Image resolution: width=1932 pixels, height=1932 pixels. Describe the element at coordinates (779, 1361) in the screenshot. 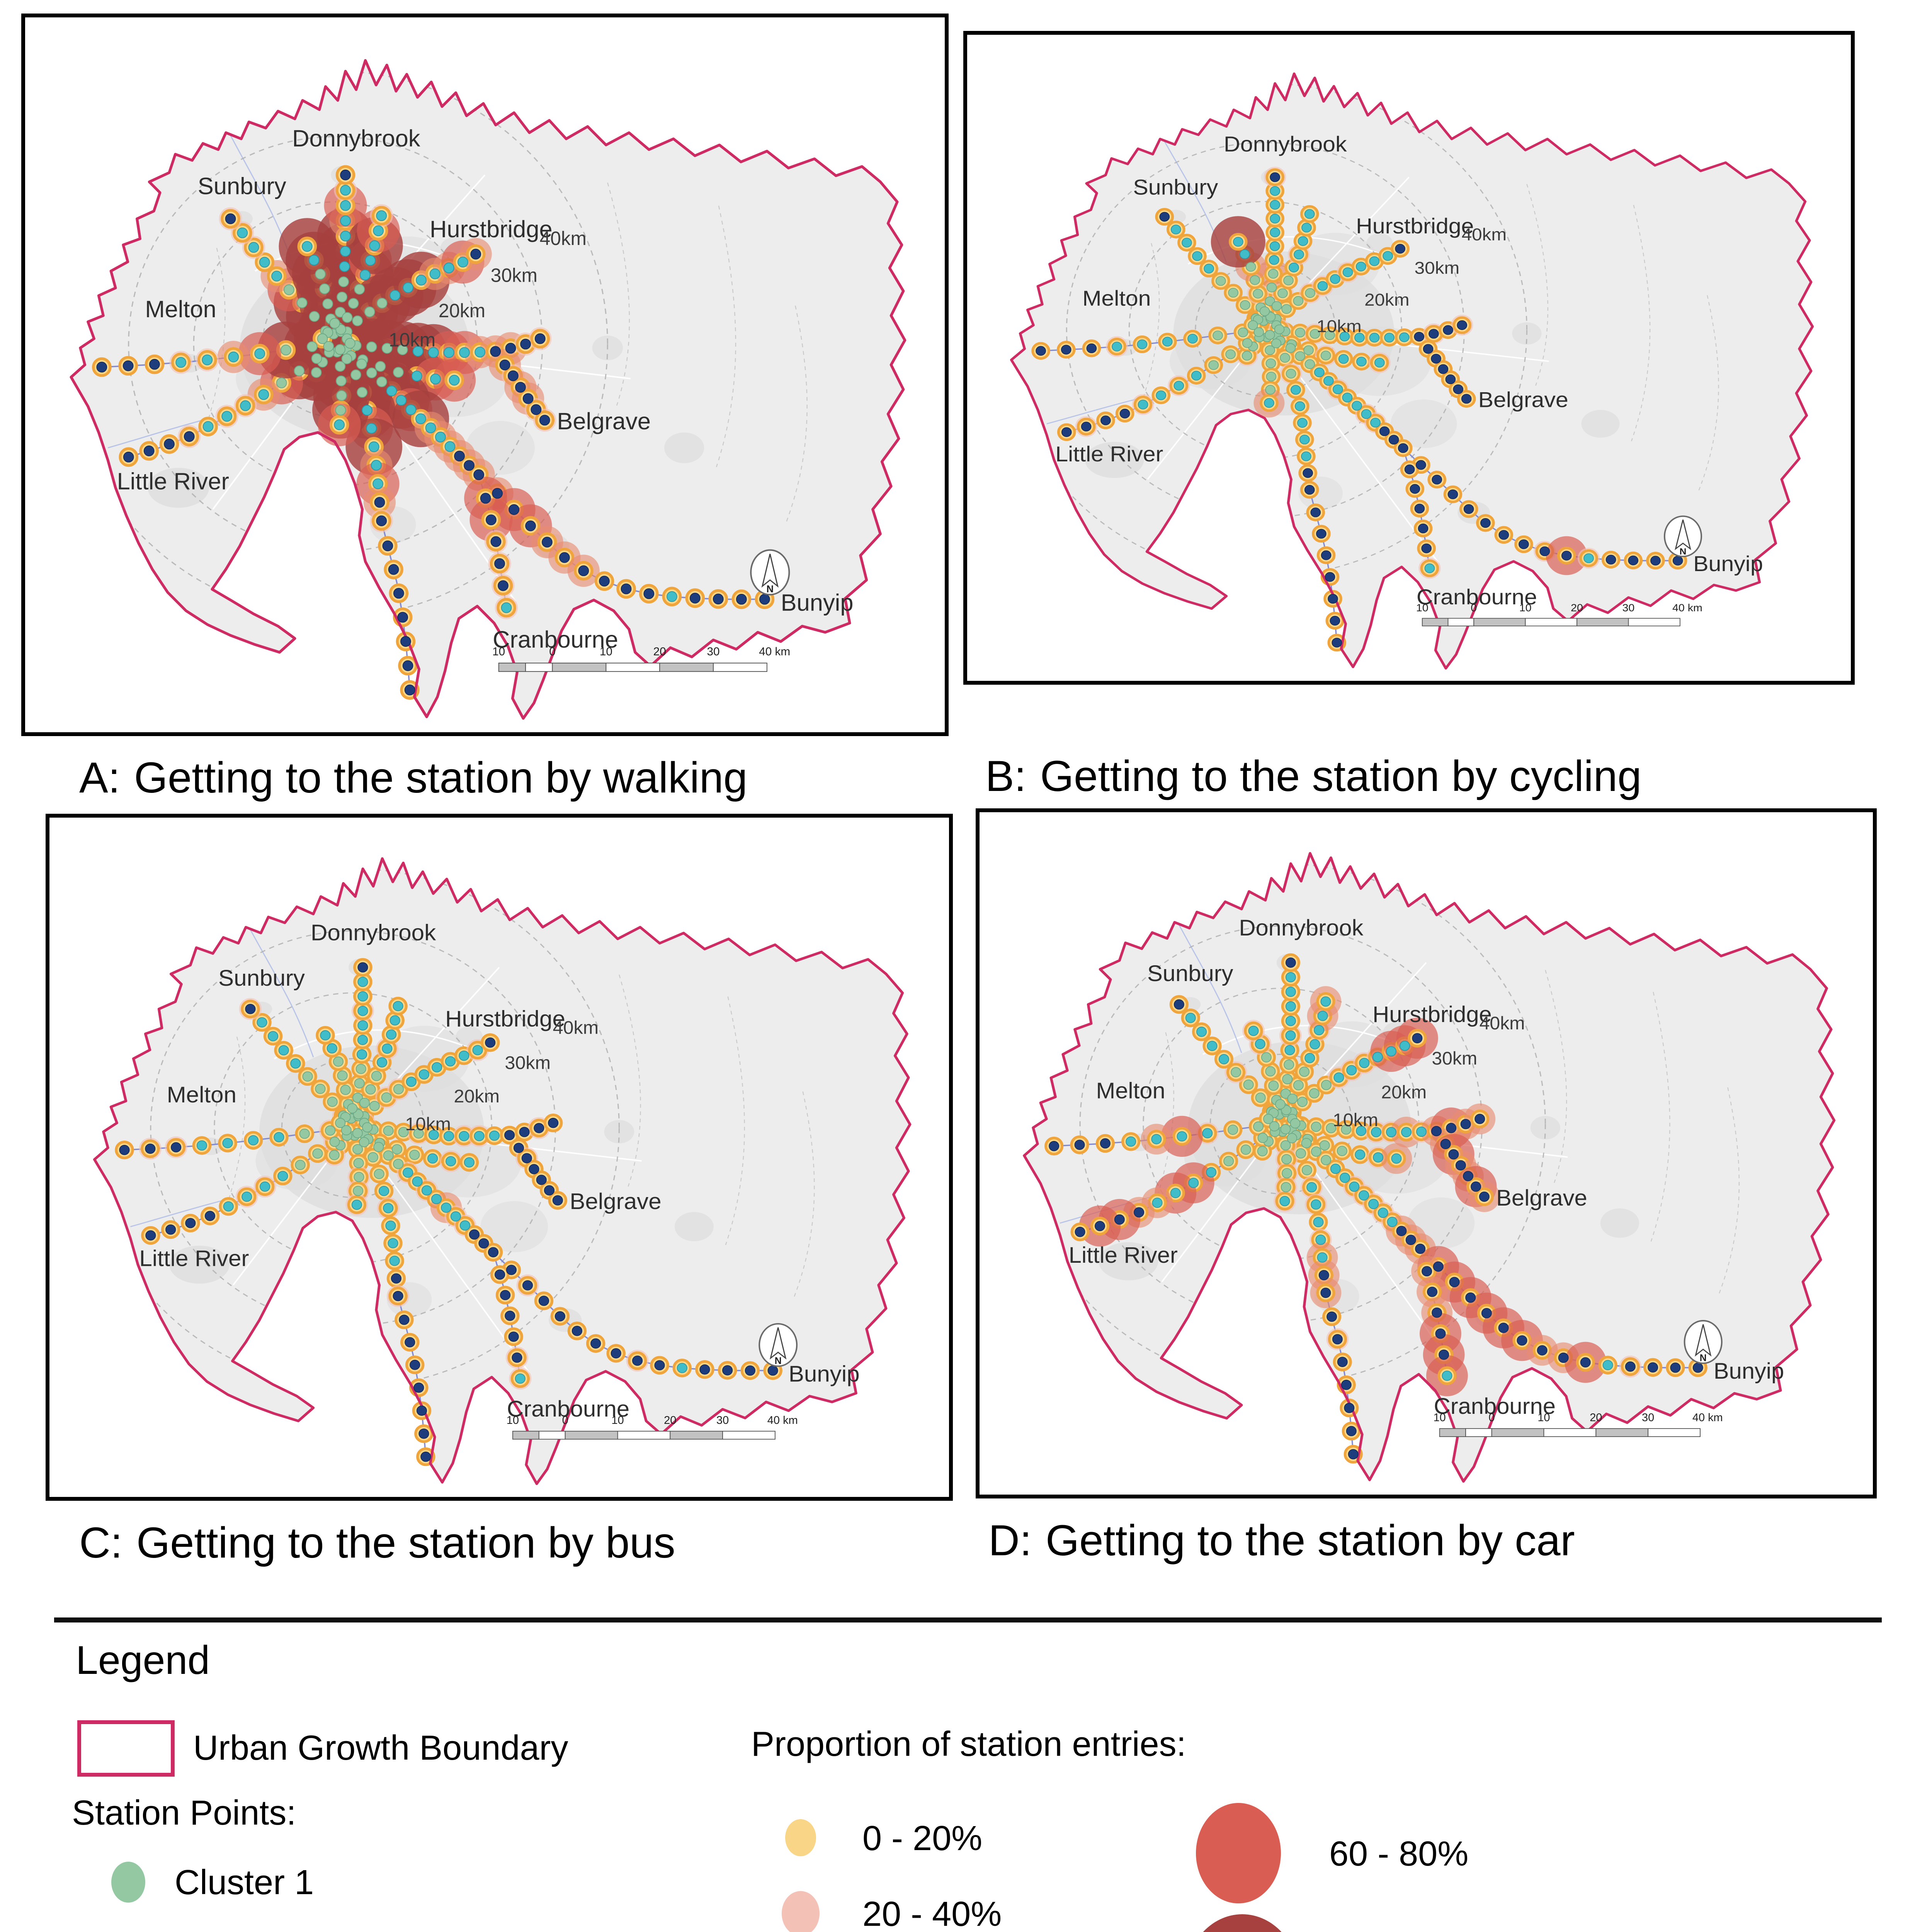

I see `svg-text: N` at that location.